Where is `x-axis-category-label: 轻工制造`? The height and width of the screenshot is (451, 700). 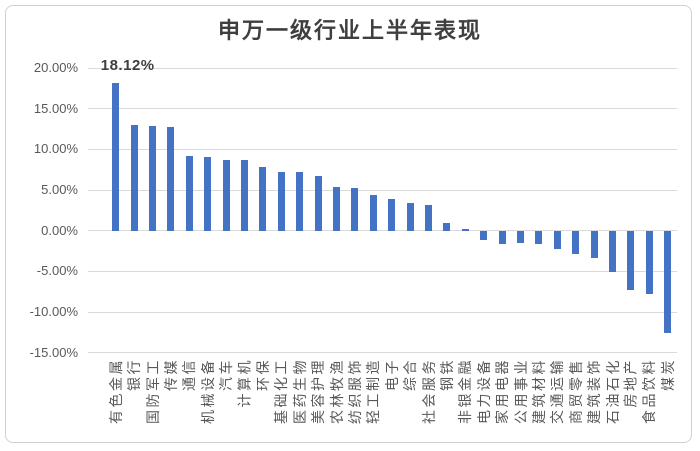
x-axis-category-label: 轻工制造 is located at coordinates (373, 391).